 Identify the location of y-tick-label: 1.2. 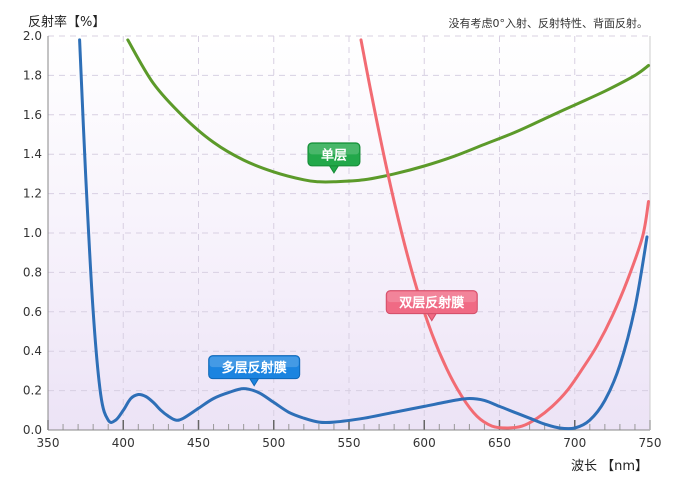
(32, 194).